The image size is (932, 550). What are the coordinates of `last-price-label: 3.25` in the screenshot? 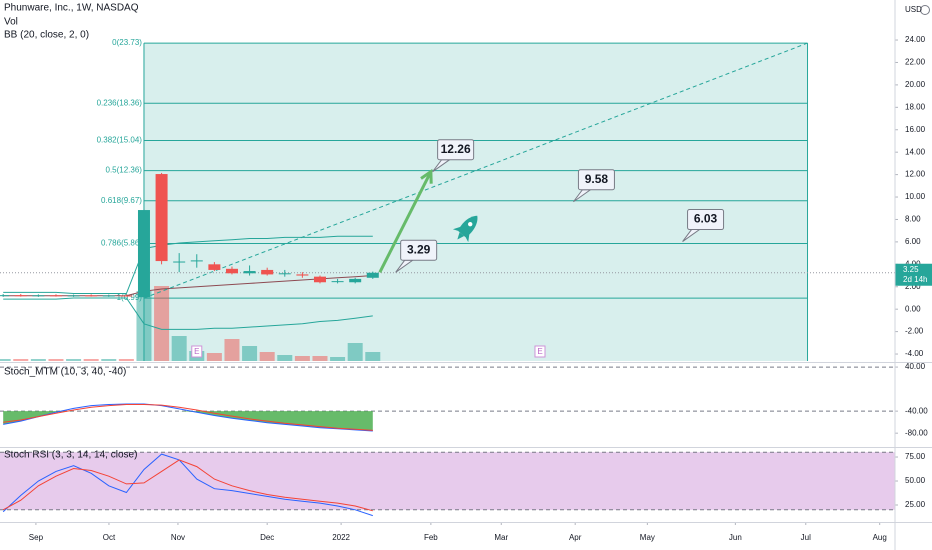 It's located at (911, 269).